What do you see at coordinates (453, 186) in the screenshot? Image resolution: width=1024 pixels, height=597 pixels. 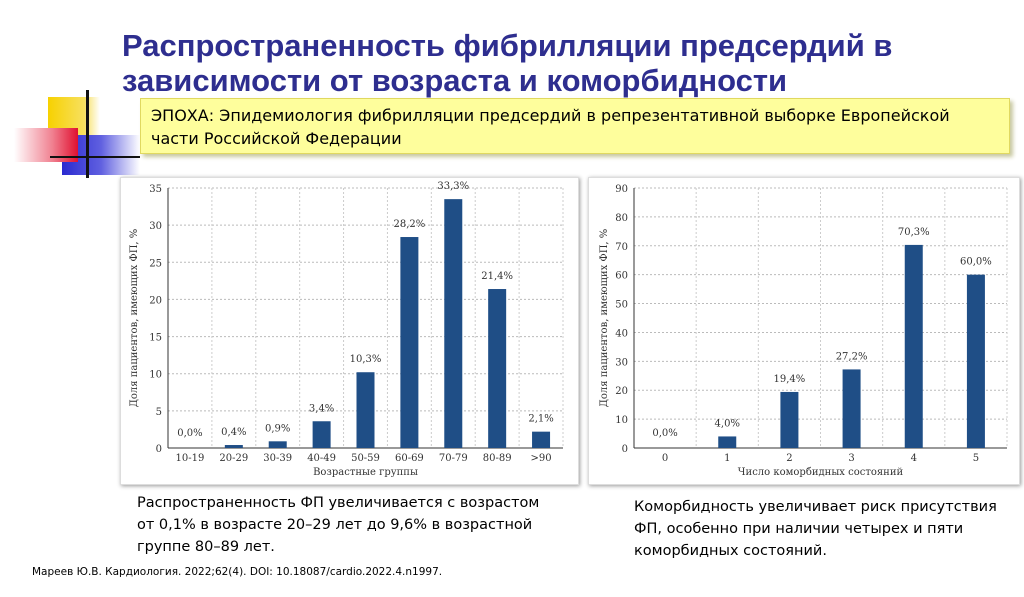 I see `data-label: 33,3%` at bounding box center [453, 186].